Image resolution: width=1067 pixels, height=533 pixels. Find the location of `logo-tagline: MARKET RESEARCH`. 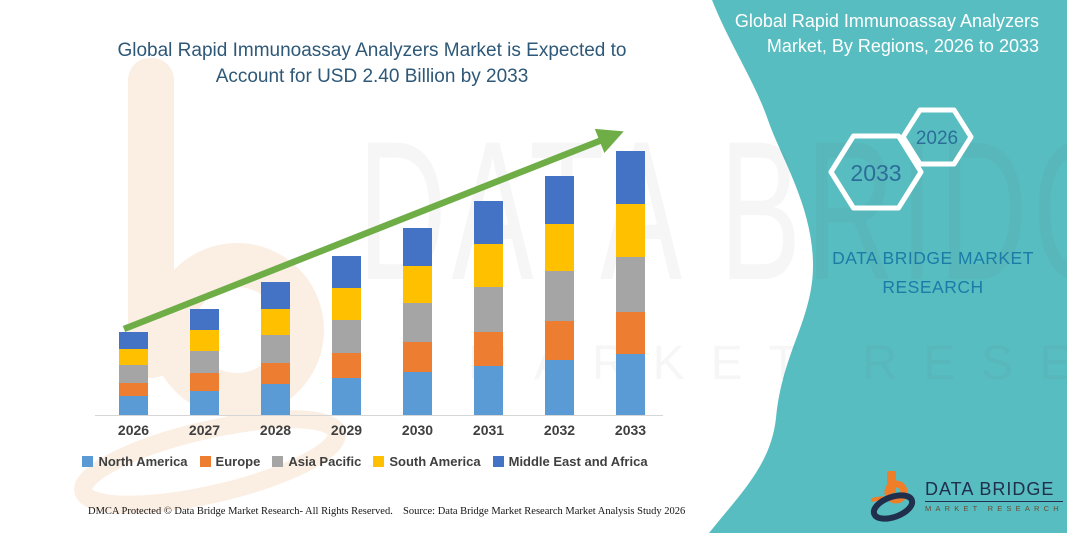

logo-tagline: MARKET RESEARCH is located at coordinates (994, 508).